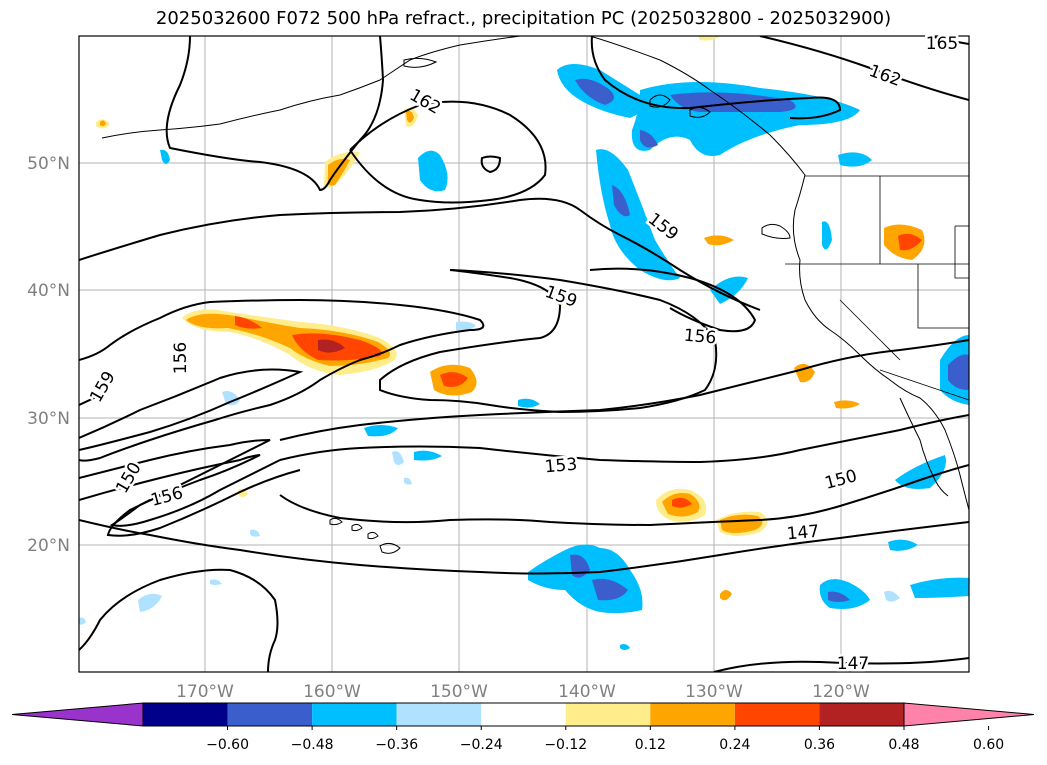 The width and height of the screenshot is (1047, 765). I want to click on contour-label-153: 153, so click(561, 466).